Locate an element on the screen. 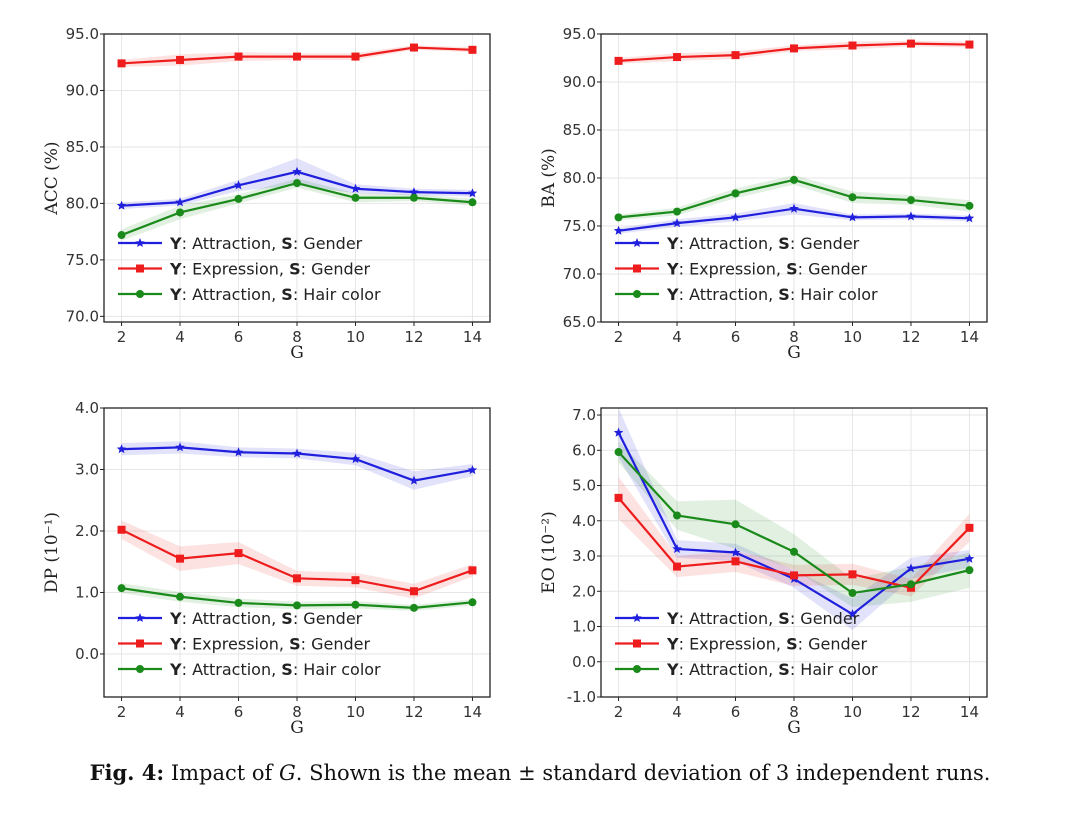 This screenshot has height=830, width=1080. y-tick-label: 80.0 is located at coordinates (579, 178).